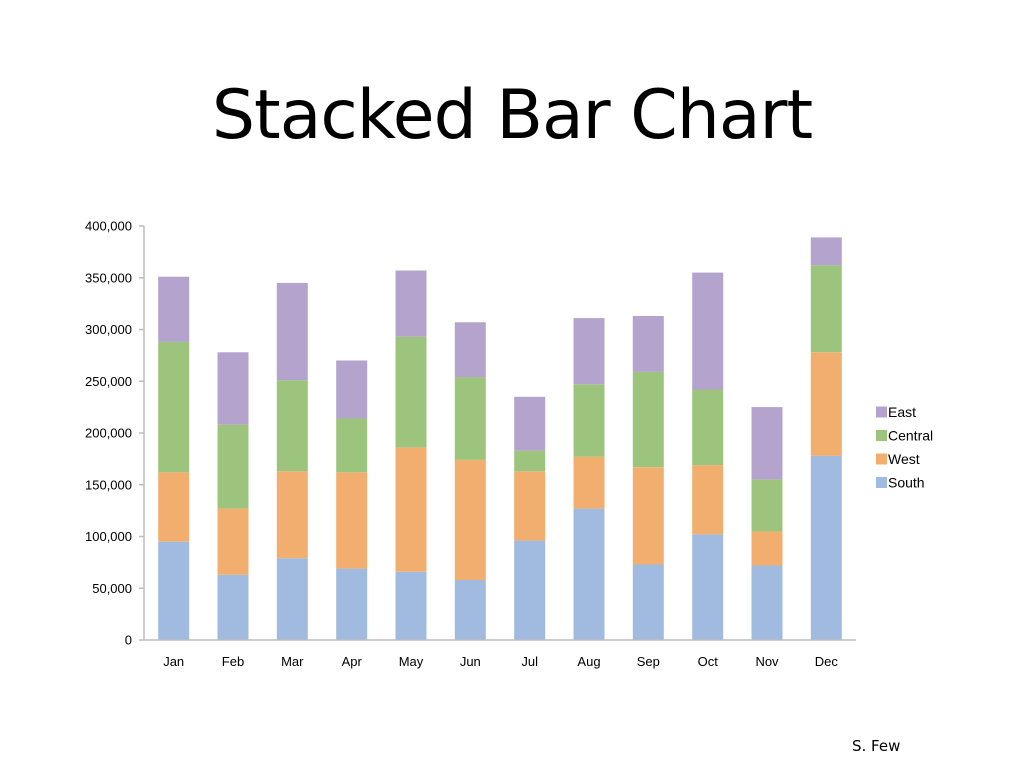 This screenshot has height=768, width=1024. What do you see at coordinates (174, 309) in the screenshot?
I see `bar-east-jan` at bounding box center [174, 309].